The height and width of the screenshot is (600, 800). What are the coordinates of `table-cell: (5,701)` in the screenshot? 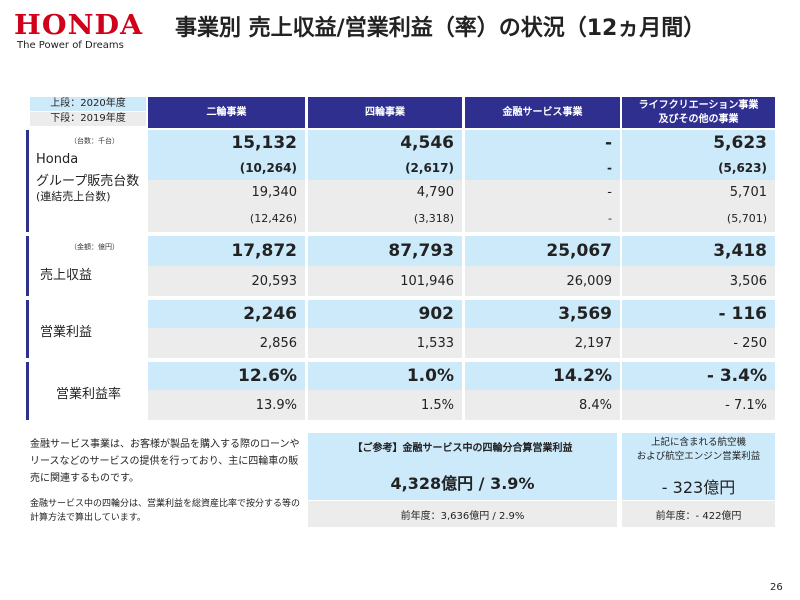 It's located at (698, 218).